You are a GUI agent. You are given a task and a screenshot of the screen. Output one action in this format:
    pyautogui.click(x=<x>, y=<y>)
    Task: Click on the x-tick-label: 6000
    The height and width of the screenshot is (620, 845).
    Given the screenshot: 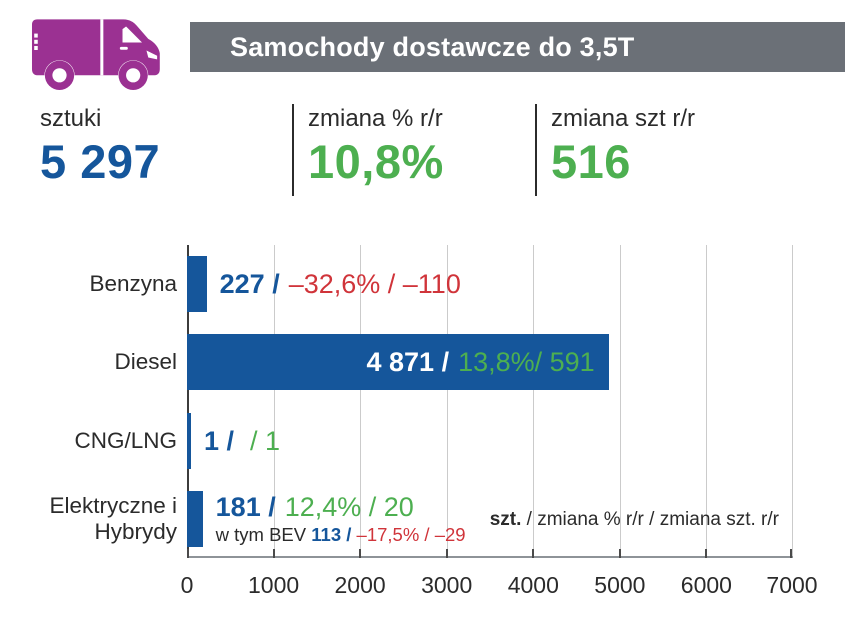 What is the action you would take?
    pyautogui.click(x=706, y=585)
    